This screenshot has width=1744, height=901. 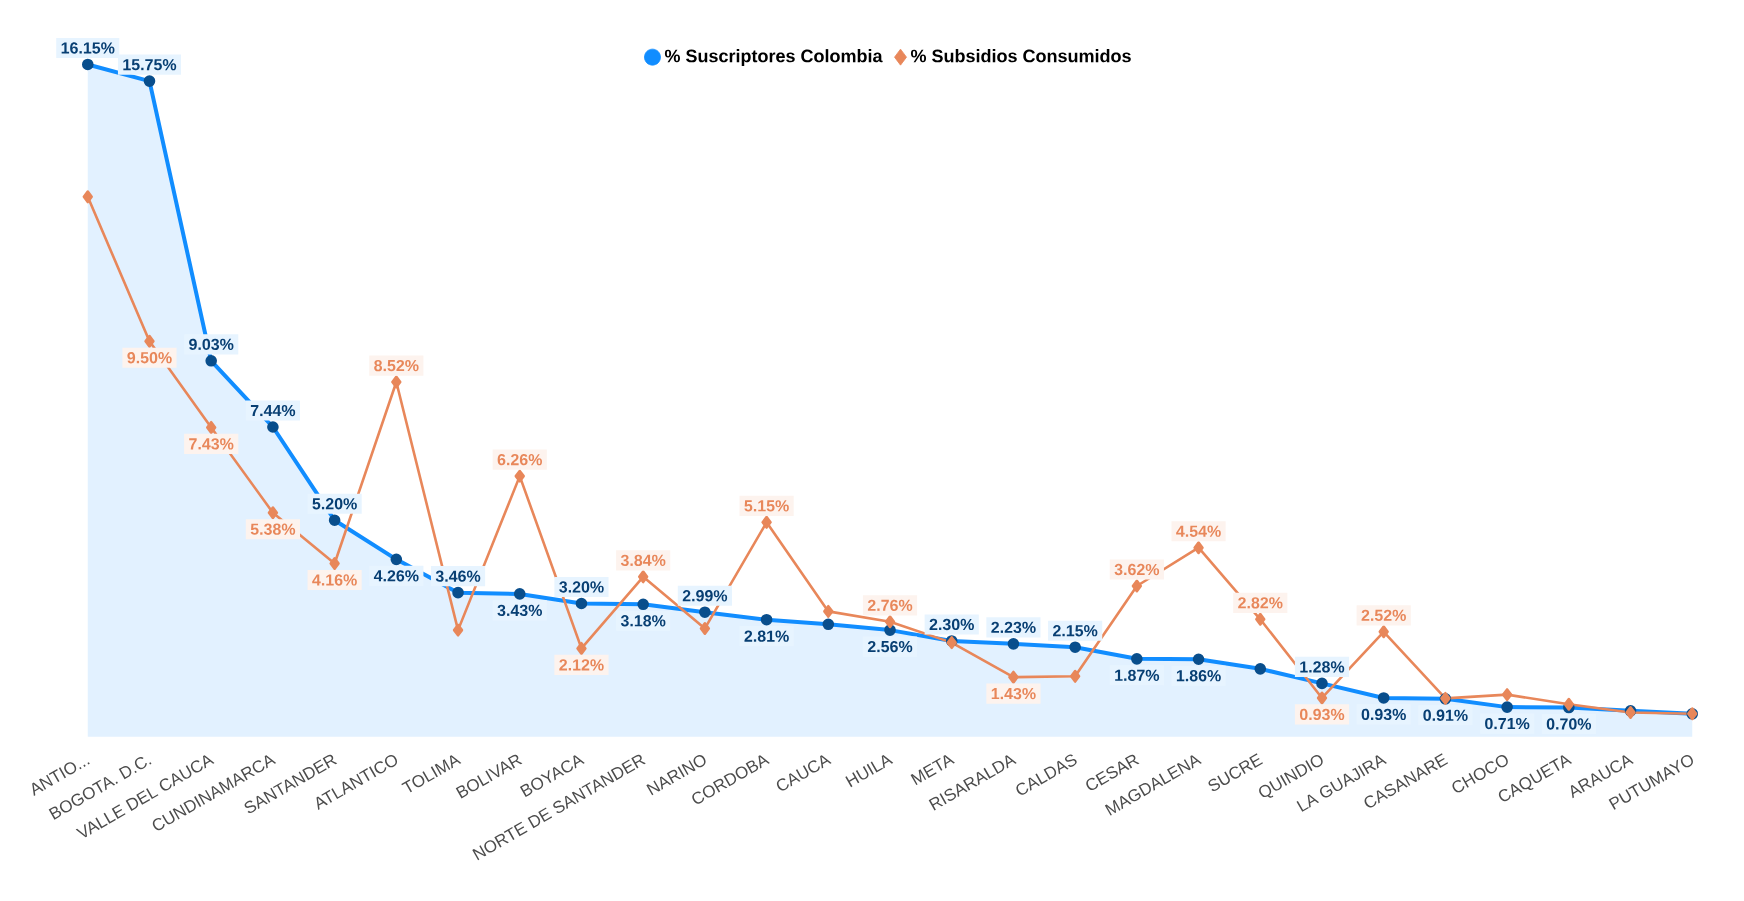 What do you see at coordinates (1322, 667) in the screenshot?
I see `data-label: 1.28%` at bounding box center [1322, 667].